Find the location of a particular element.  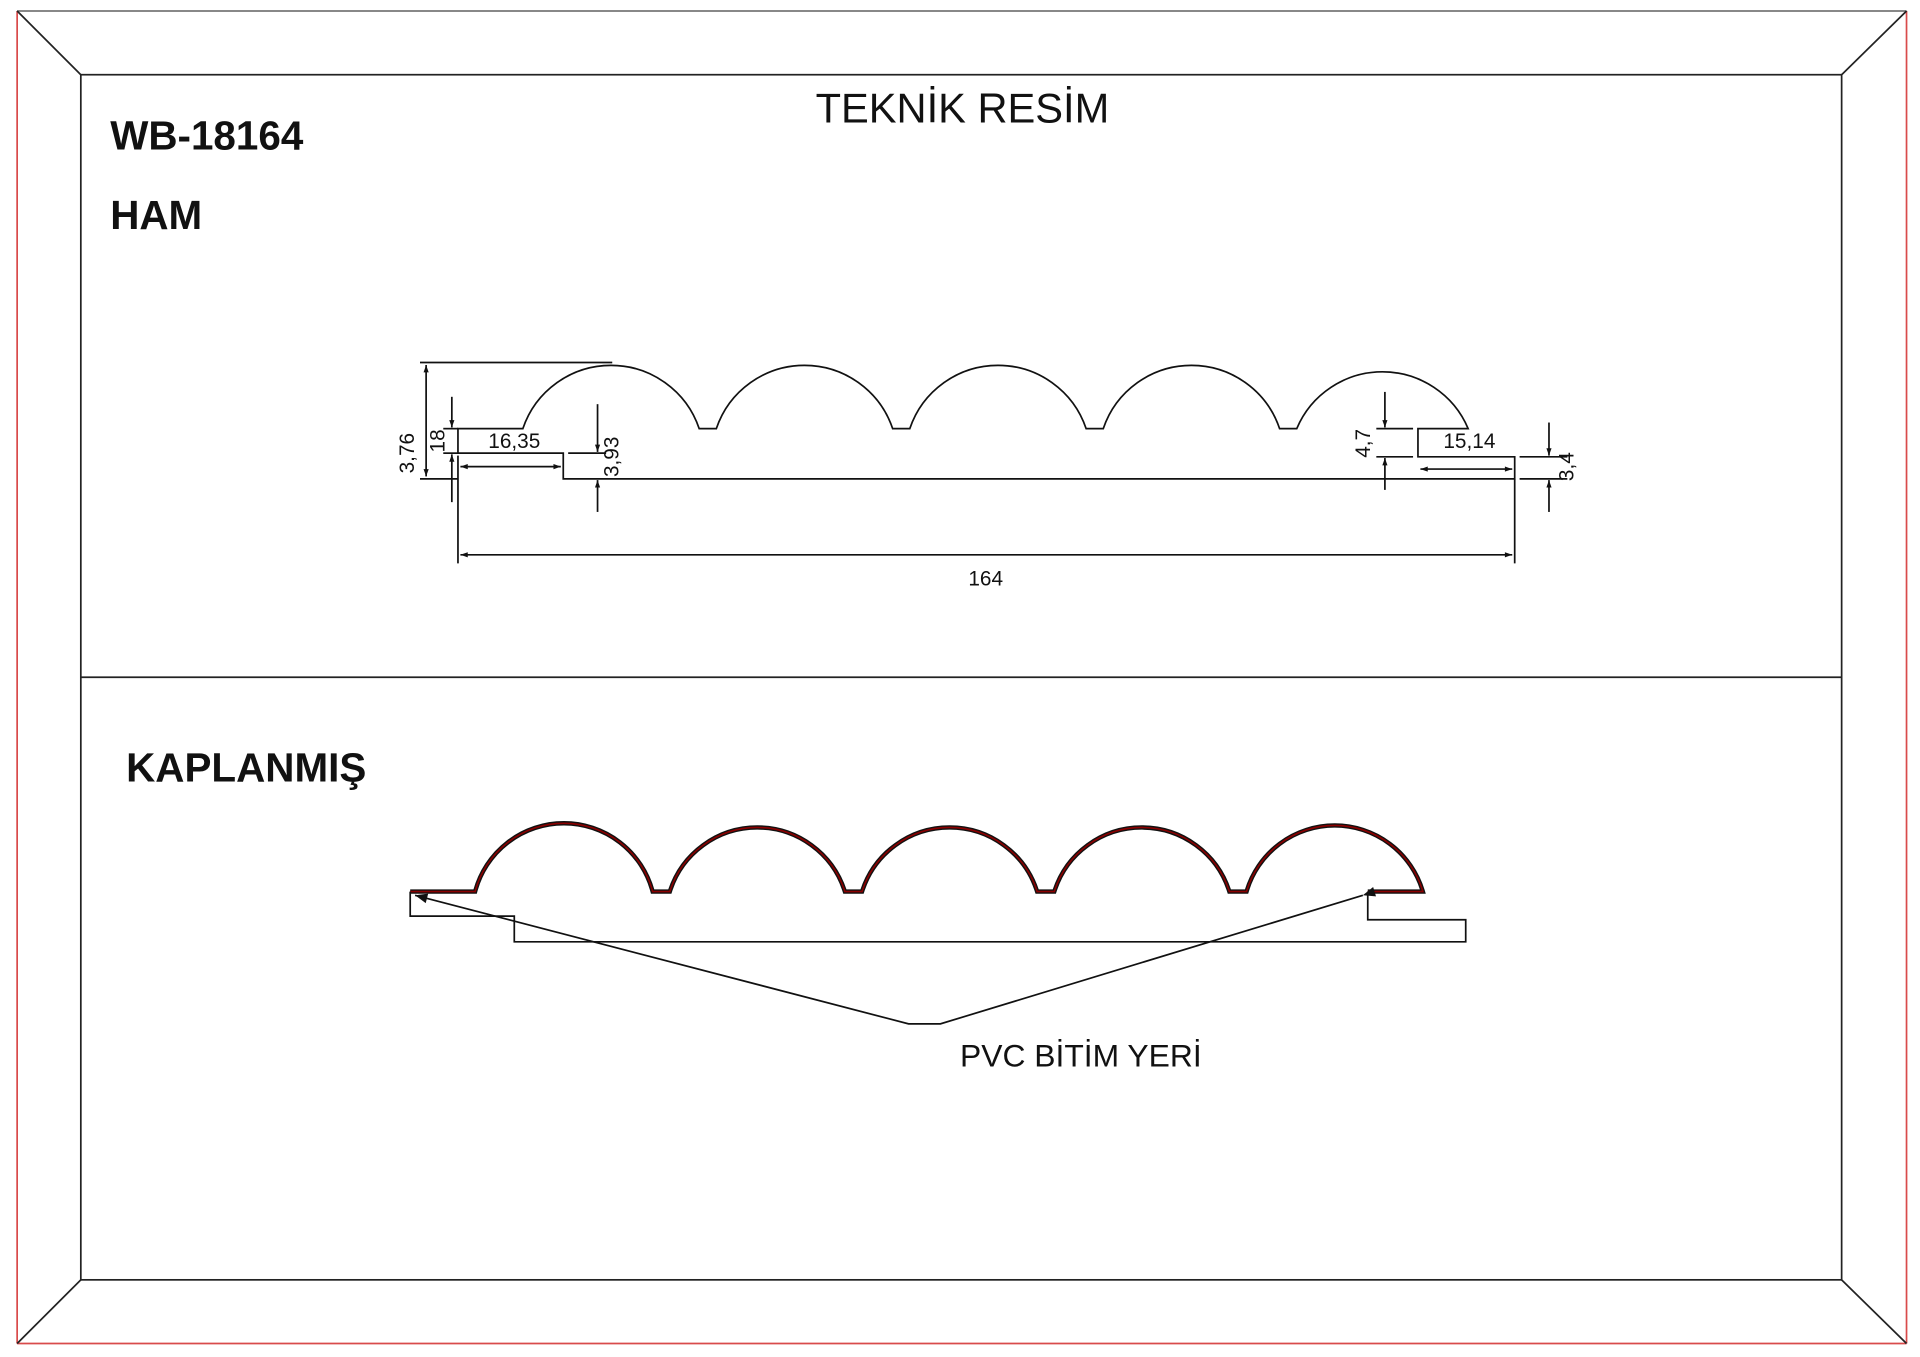

pvc-callout: PVC BİTİM YERİ is located at coordinates (895, 980).